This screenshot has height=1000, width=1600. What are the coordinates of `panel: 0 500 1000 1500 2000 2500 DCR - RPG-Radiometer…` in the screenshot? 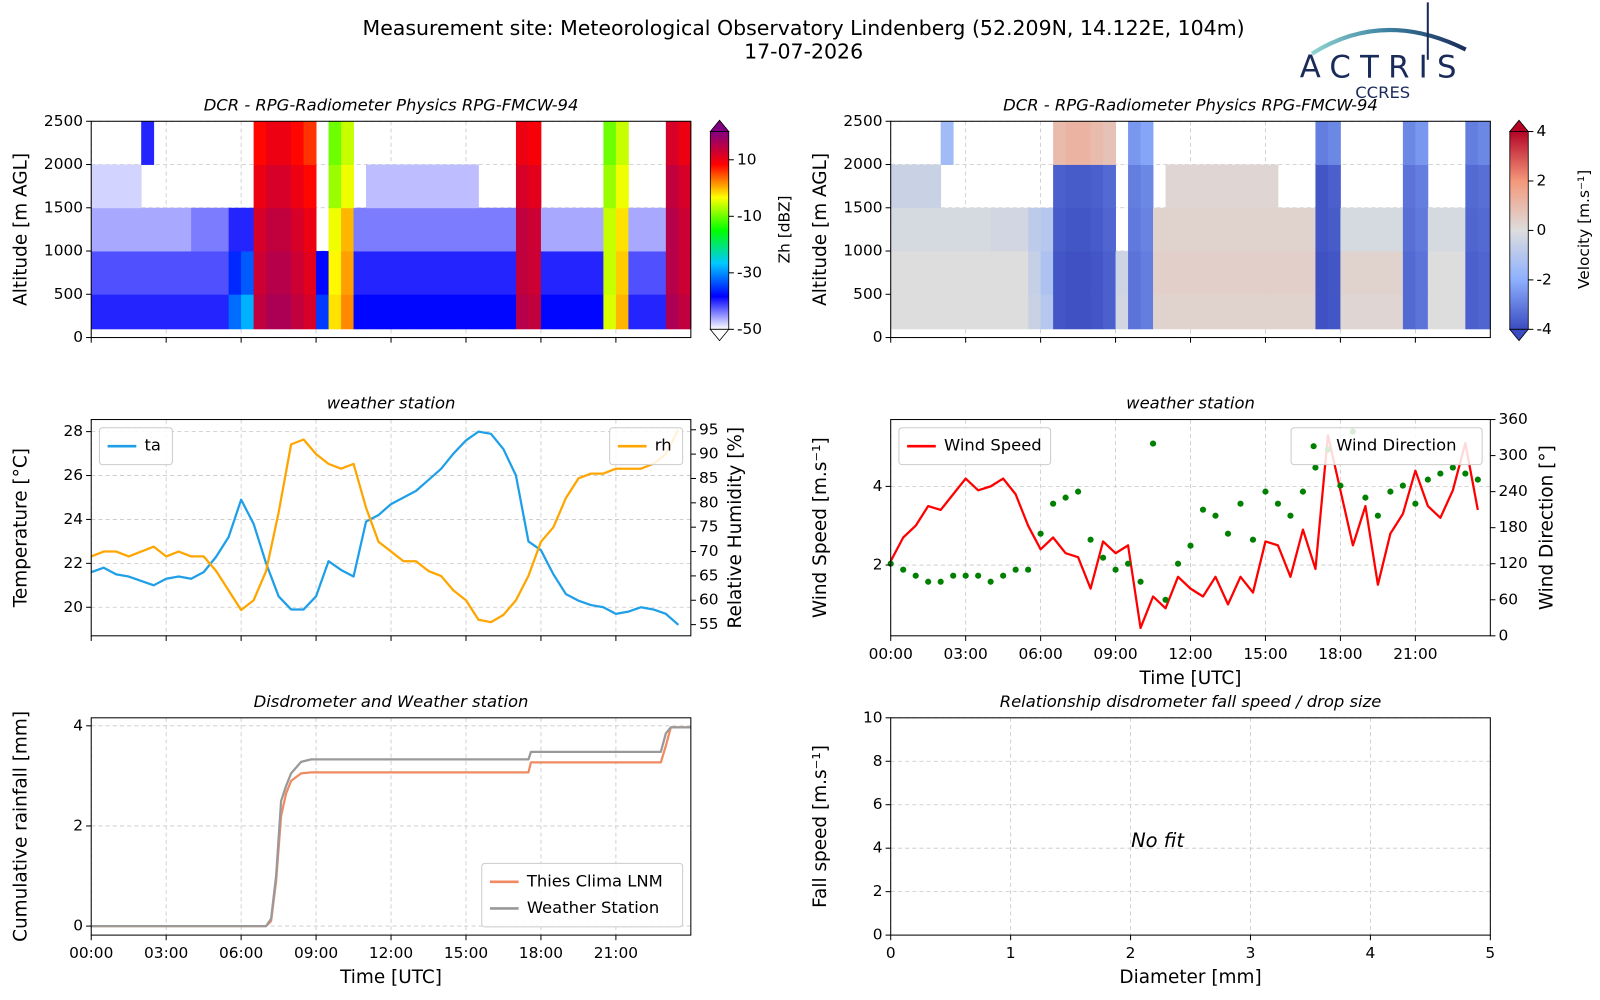 It's located at (402, 220).